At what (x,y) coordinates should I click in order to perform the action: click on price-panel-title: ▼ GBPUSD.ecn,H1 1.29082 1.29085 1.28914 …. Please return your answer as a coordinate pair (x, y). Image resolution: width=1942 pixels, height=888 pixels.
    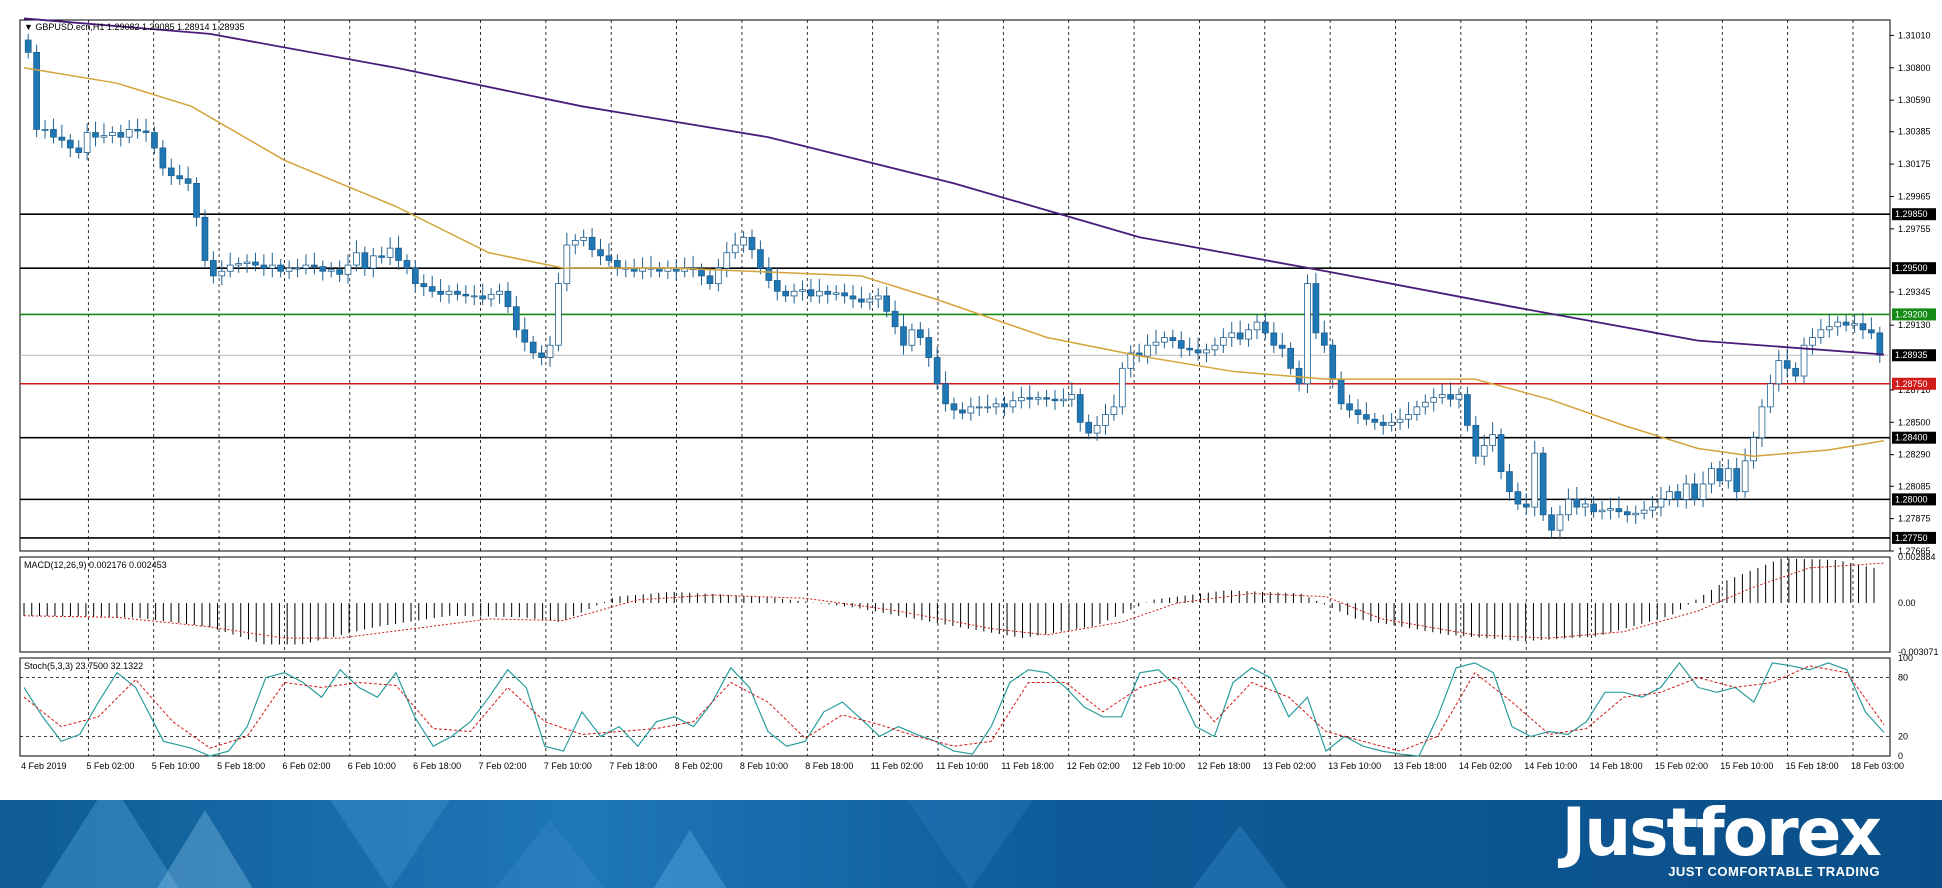
    Looking at the image, I should click on (134, 27).